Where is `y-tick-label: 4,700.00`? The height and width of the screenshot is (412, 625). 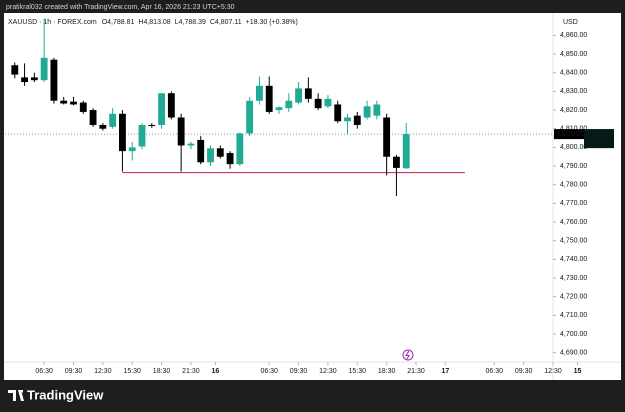 y-tick-label: 4,700.00 is located at coordinates (573, 334).